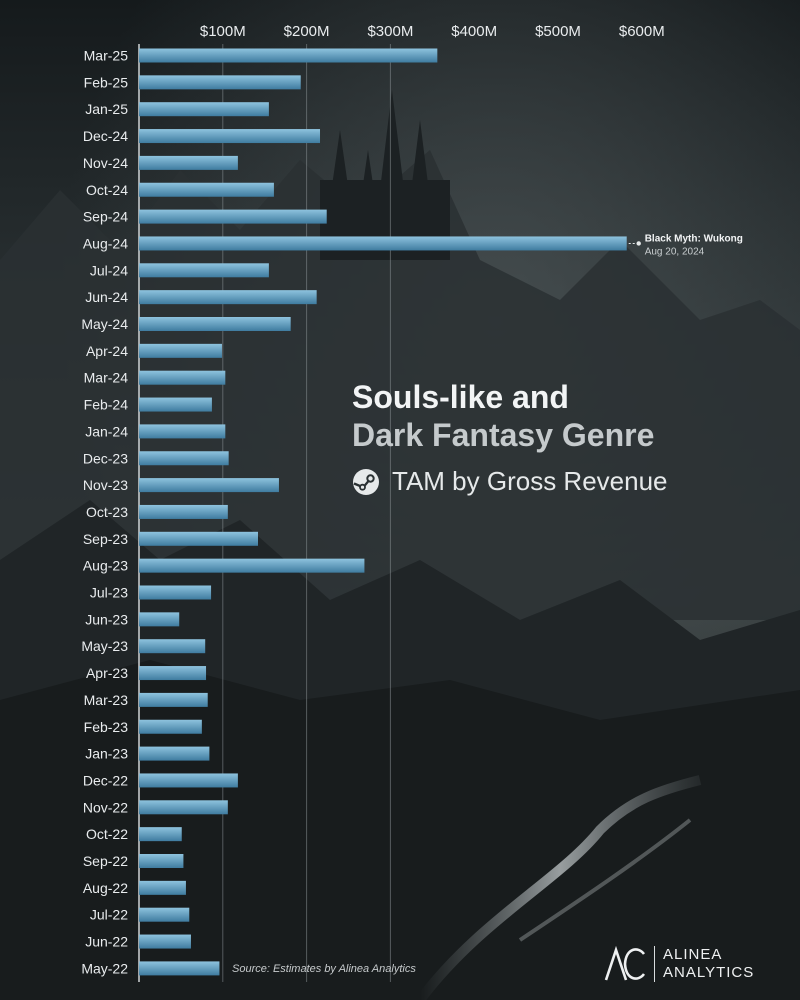 The width and height of the screenshot is (800, 1000). What do you see at coordinates (105, 807) in the screenshot?
I see `category-label: Nov-22` at bounding box center [105, 807].